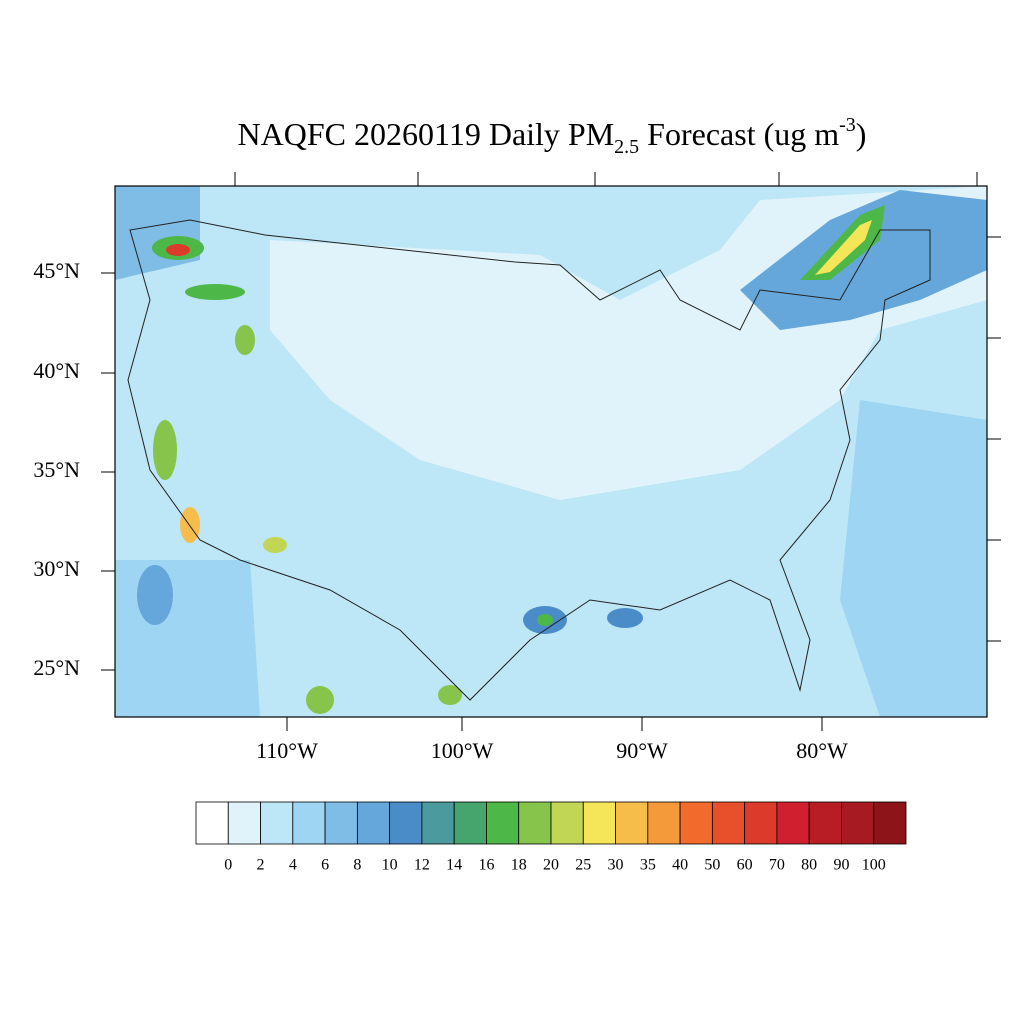 The height and width of the screenshot is (1024, 1024). Describe the element at coordinates (519, 865) in the screenshot. I see `colorbar-label: 18` at that location.